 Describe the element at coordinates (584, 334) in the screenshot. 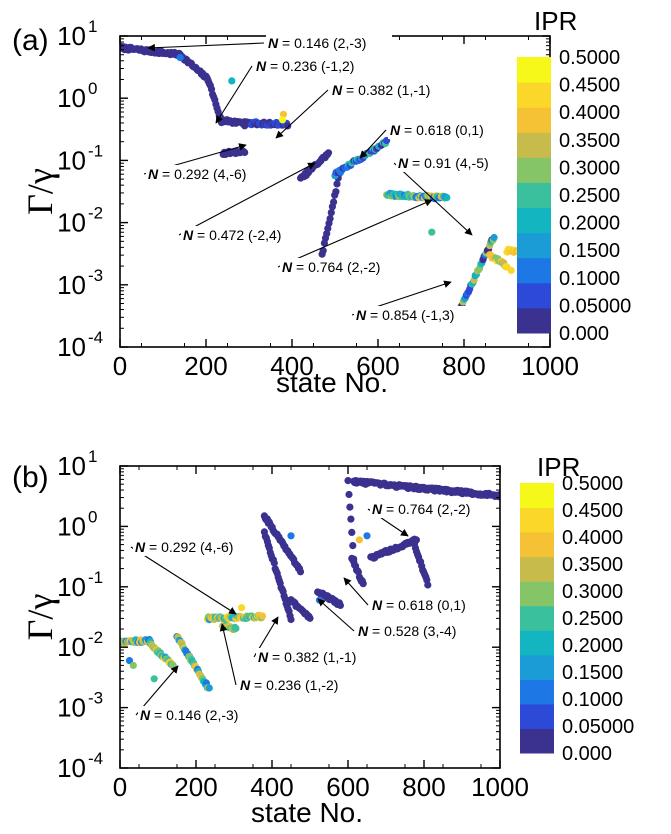

I see `colorbar-tick-label: 0.000` at that location.